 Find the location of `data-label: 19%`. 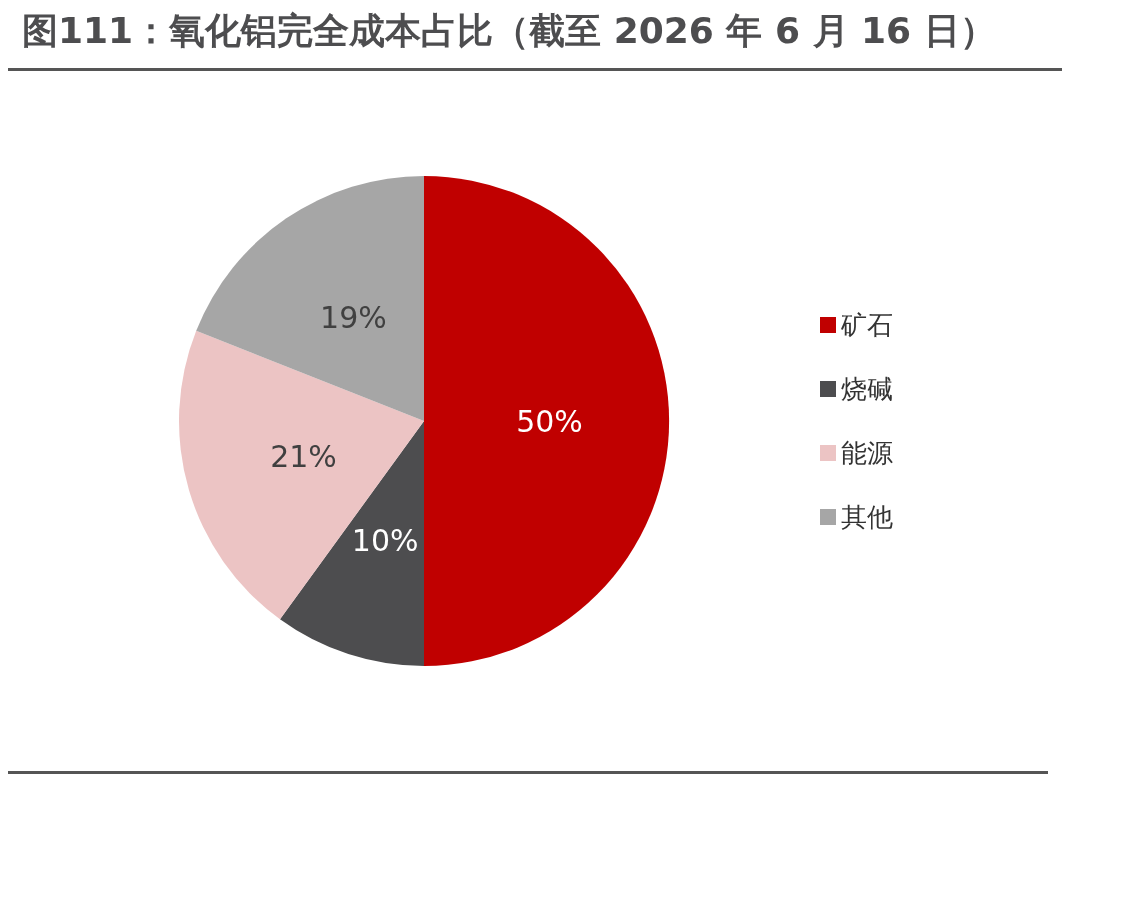

data-label: 19% is located at coordinates (353, 317).